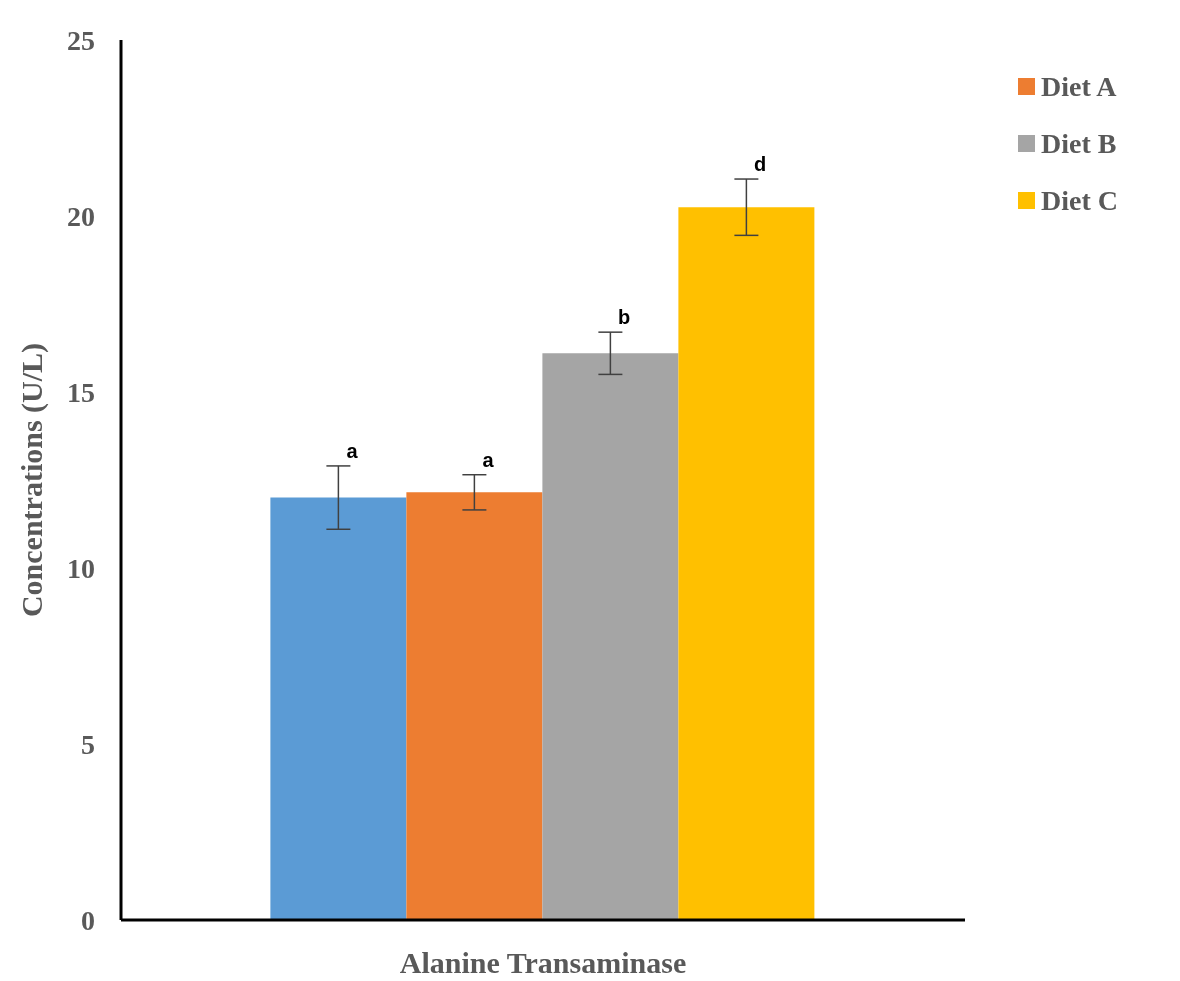  I want to click on legend-label: Diet B, so click(1079, 143).